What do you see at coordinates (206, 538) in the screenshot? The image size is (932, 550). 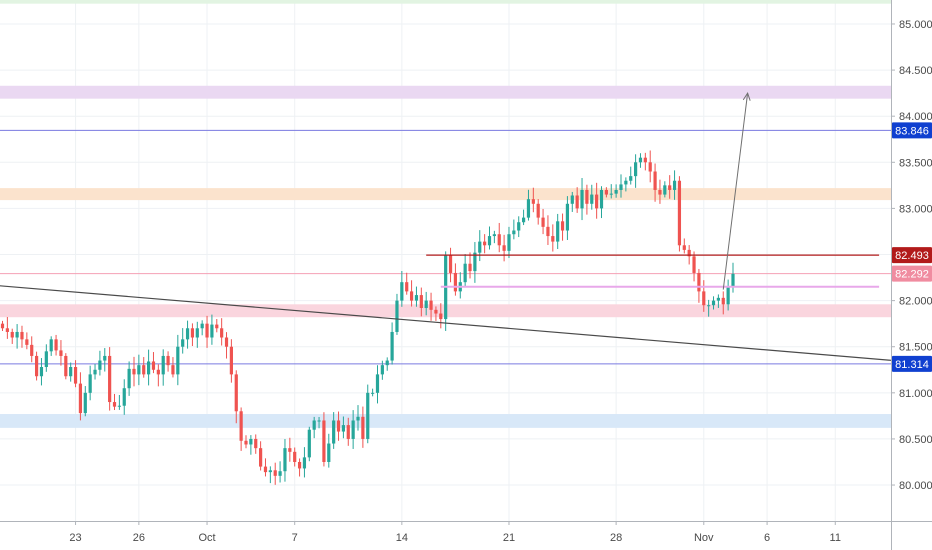 I see `time-tick-label: Oct` at bounding box center [206, 538].